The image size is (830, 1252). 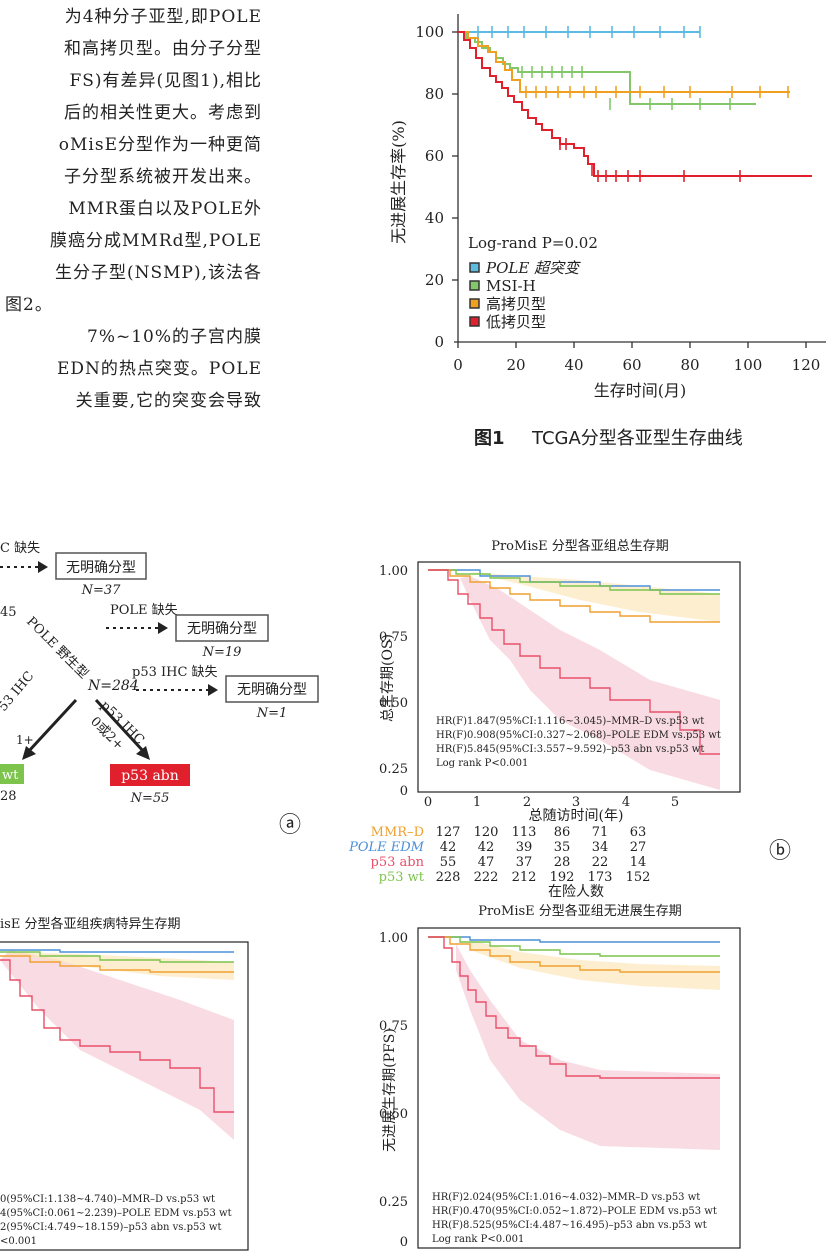 I want to click on fig2d-ytick: 0.75, so click(x=393, y=1026).